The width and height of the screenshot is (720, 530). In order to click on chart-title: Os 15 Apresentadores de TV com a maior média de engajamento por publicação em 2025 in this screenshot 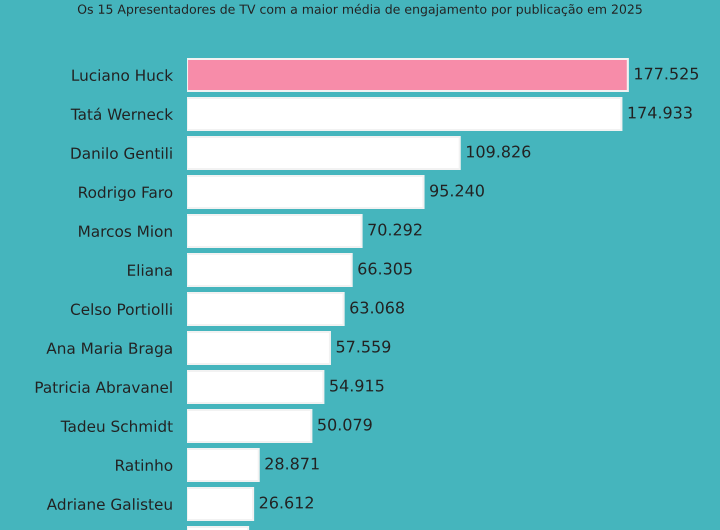, I will do `click(360, 10)`.